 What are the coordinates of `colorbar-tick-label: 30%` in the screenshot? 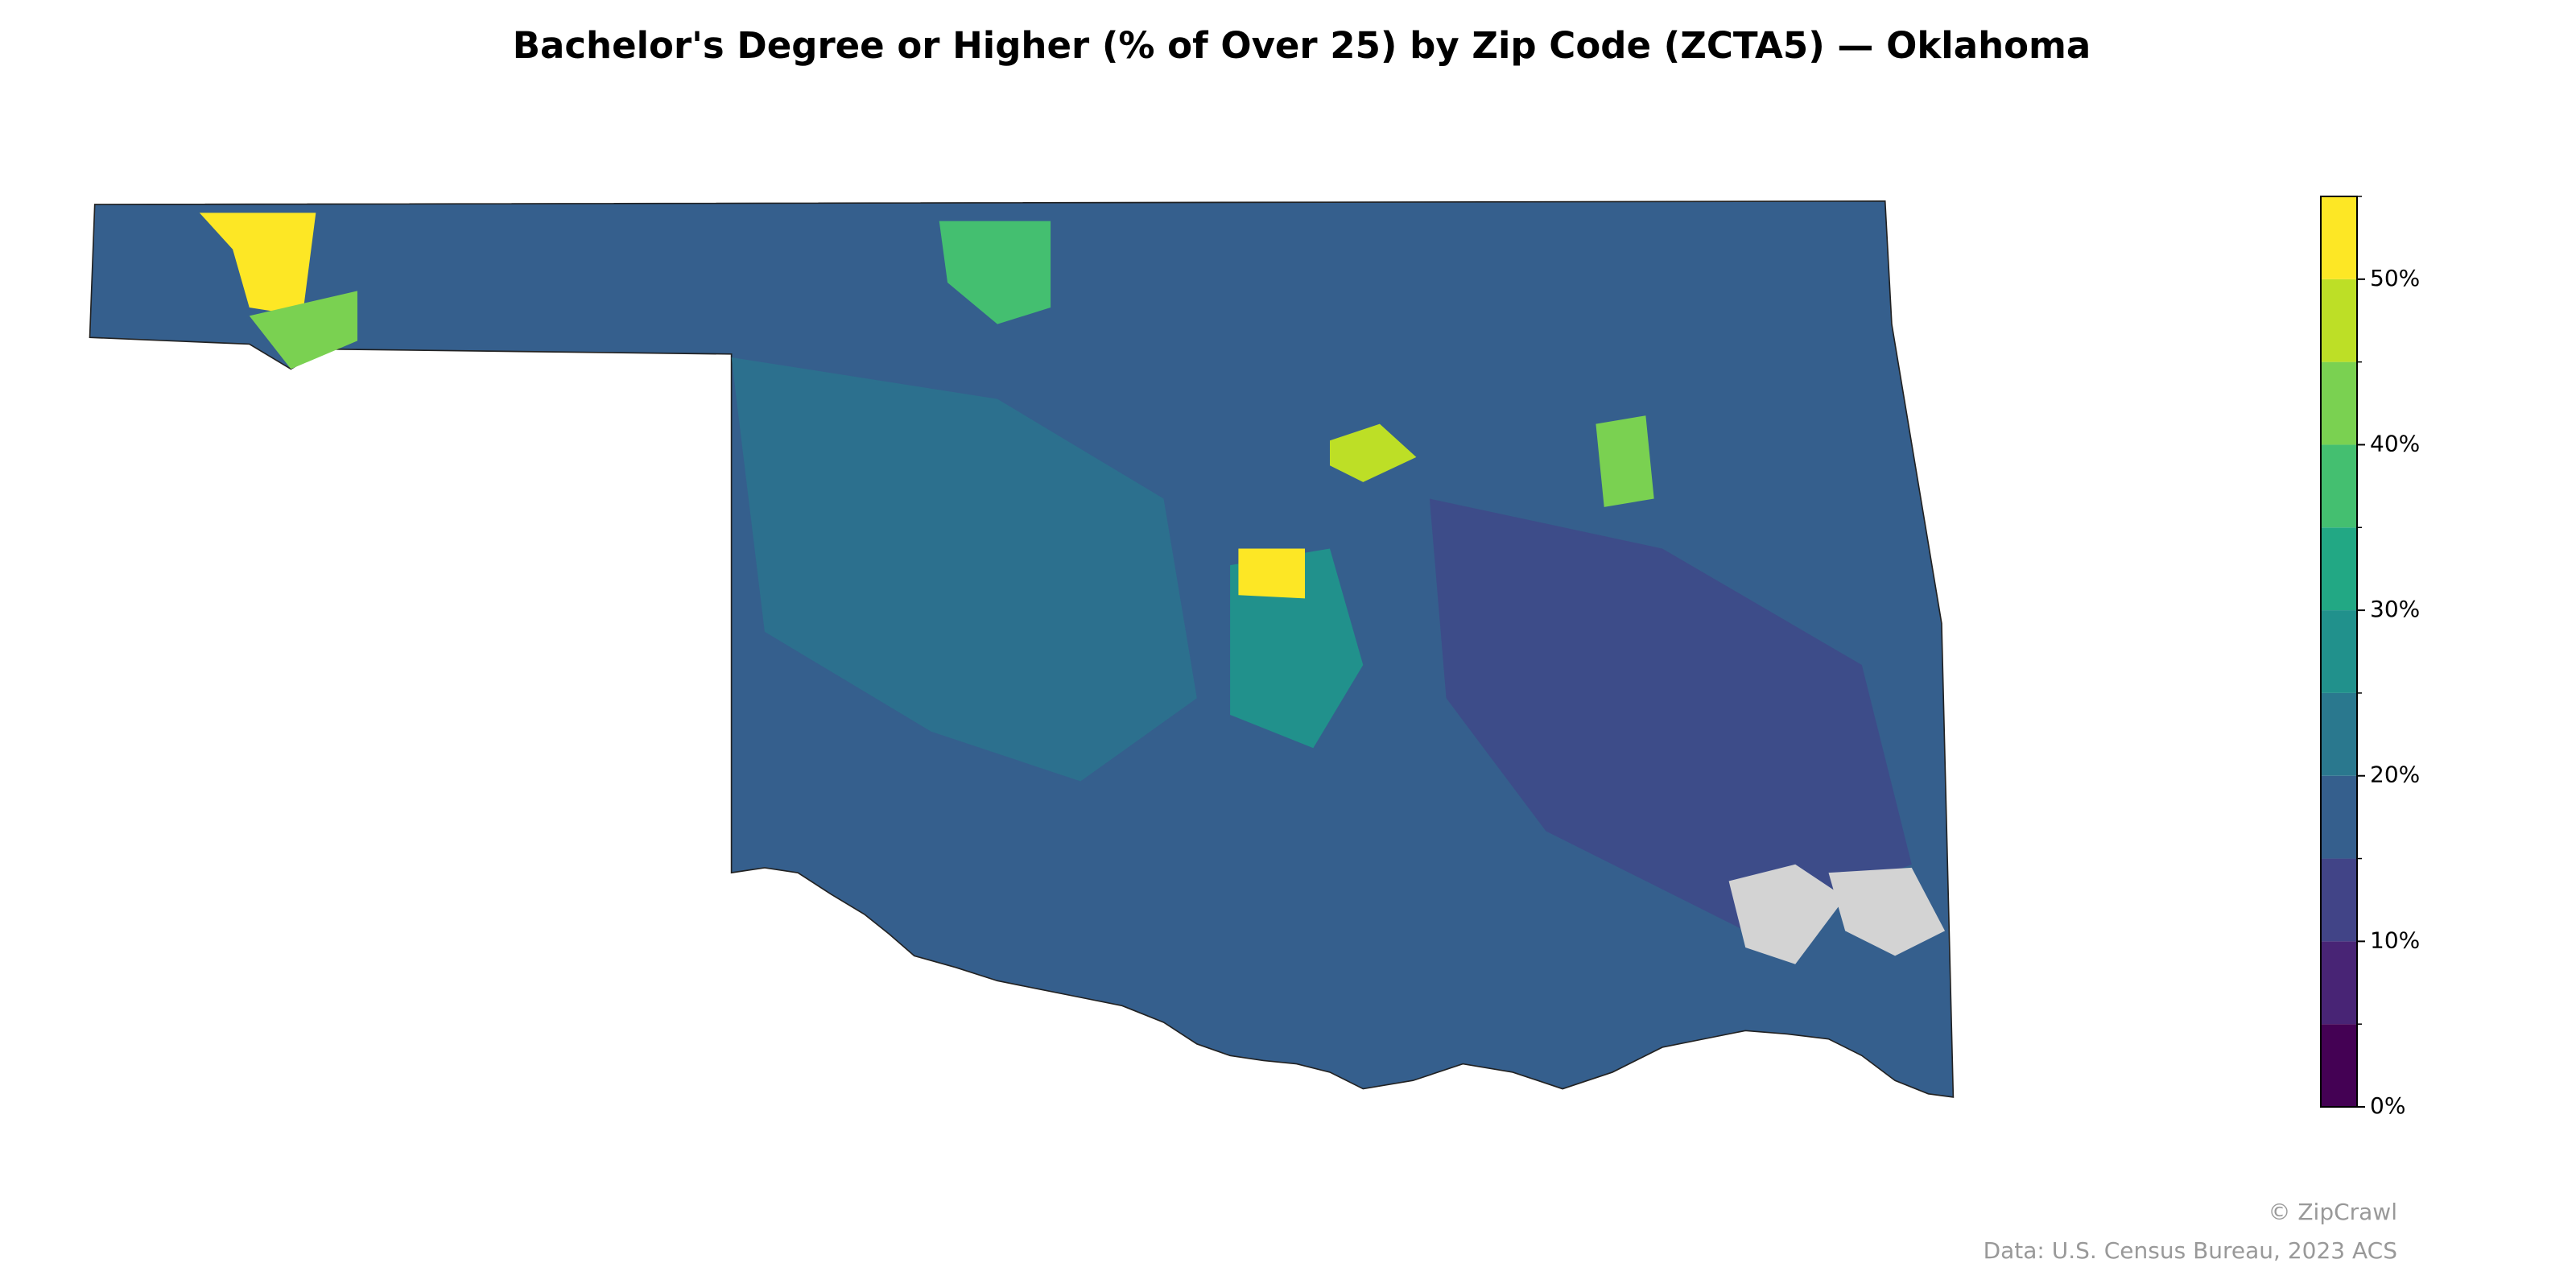 It's located at (2395, 609).